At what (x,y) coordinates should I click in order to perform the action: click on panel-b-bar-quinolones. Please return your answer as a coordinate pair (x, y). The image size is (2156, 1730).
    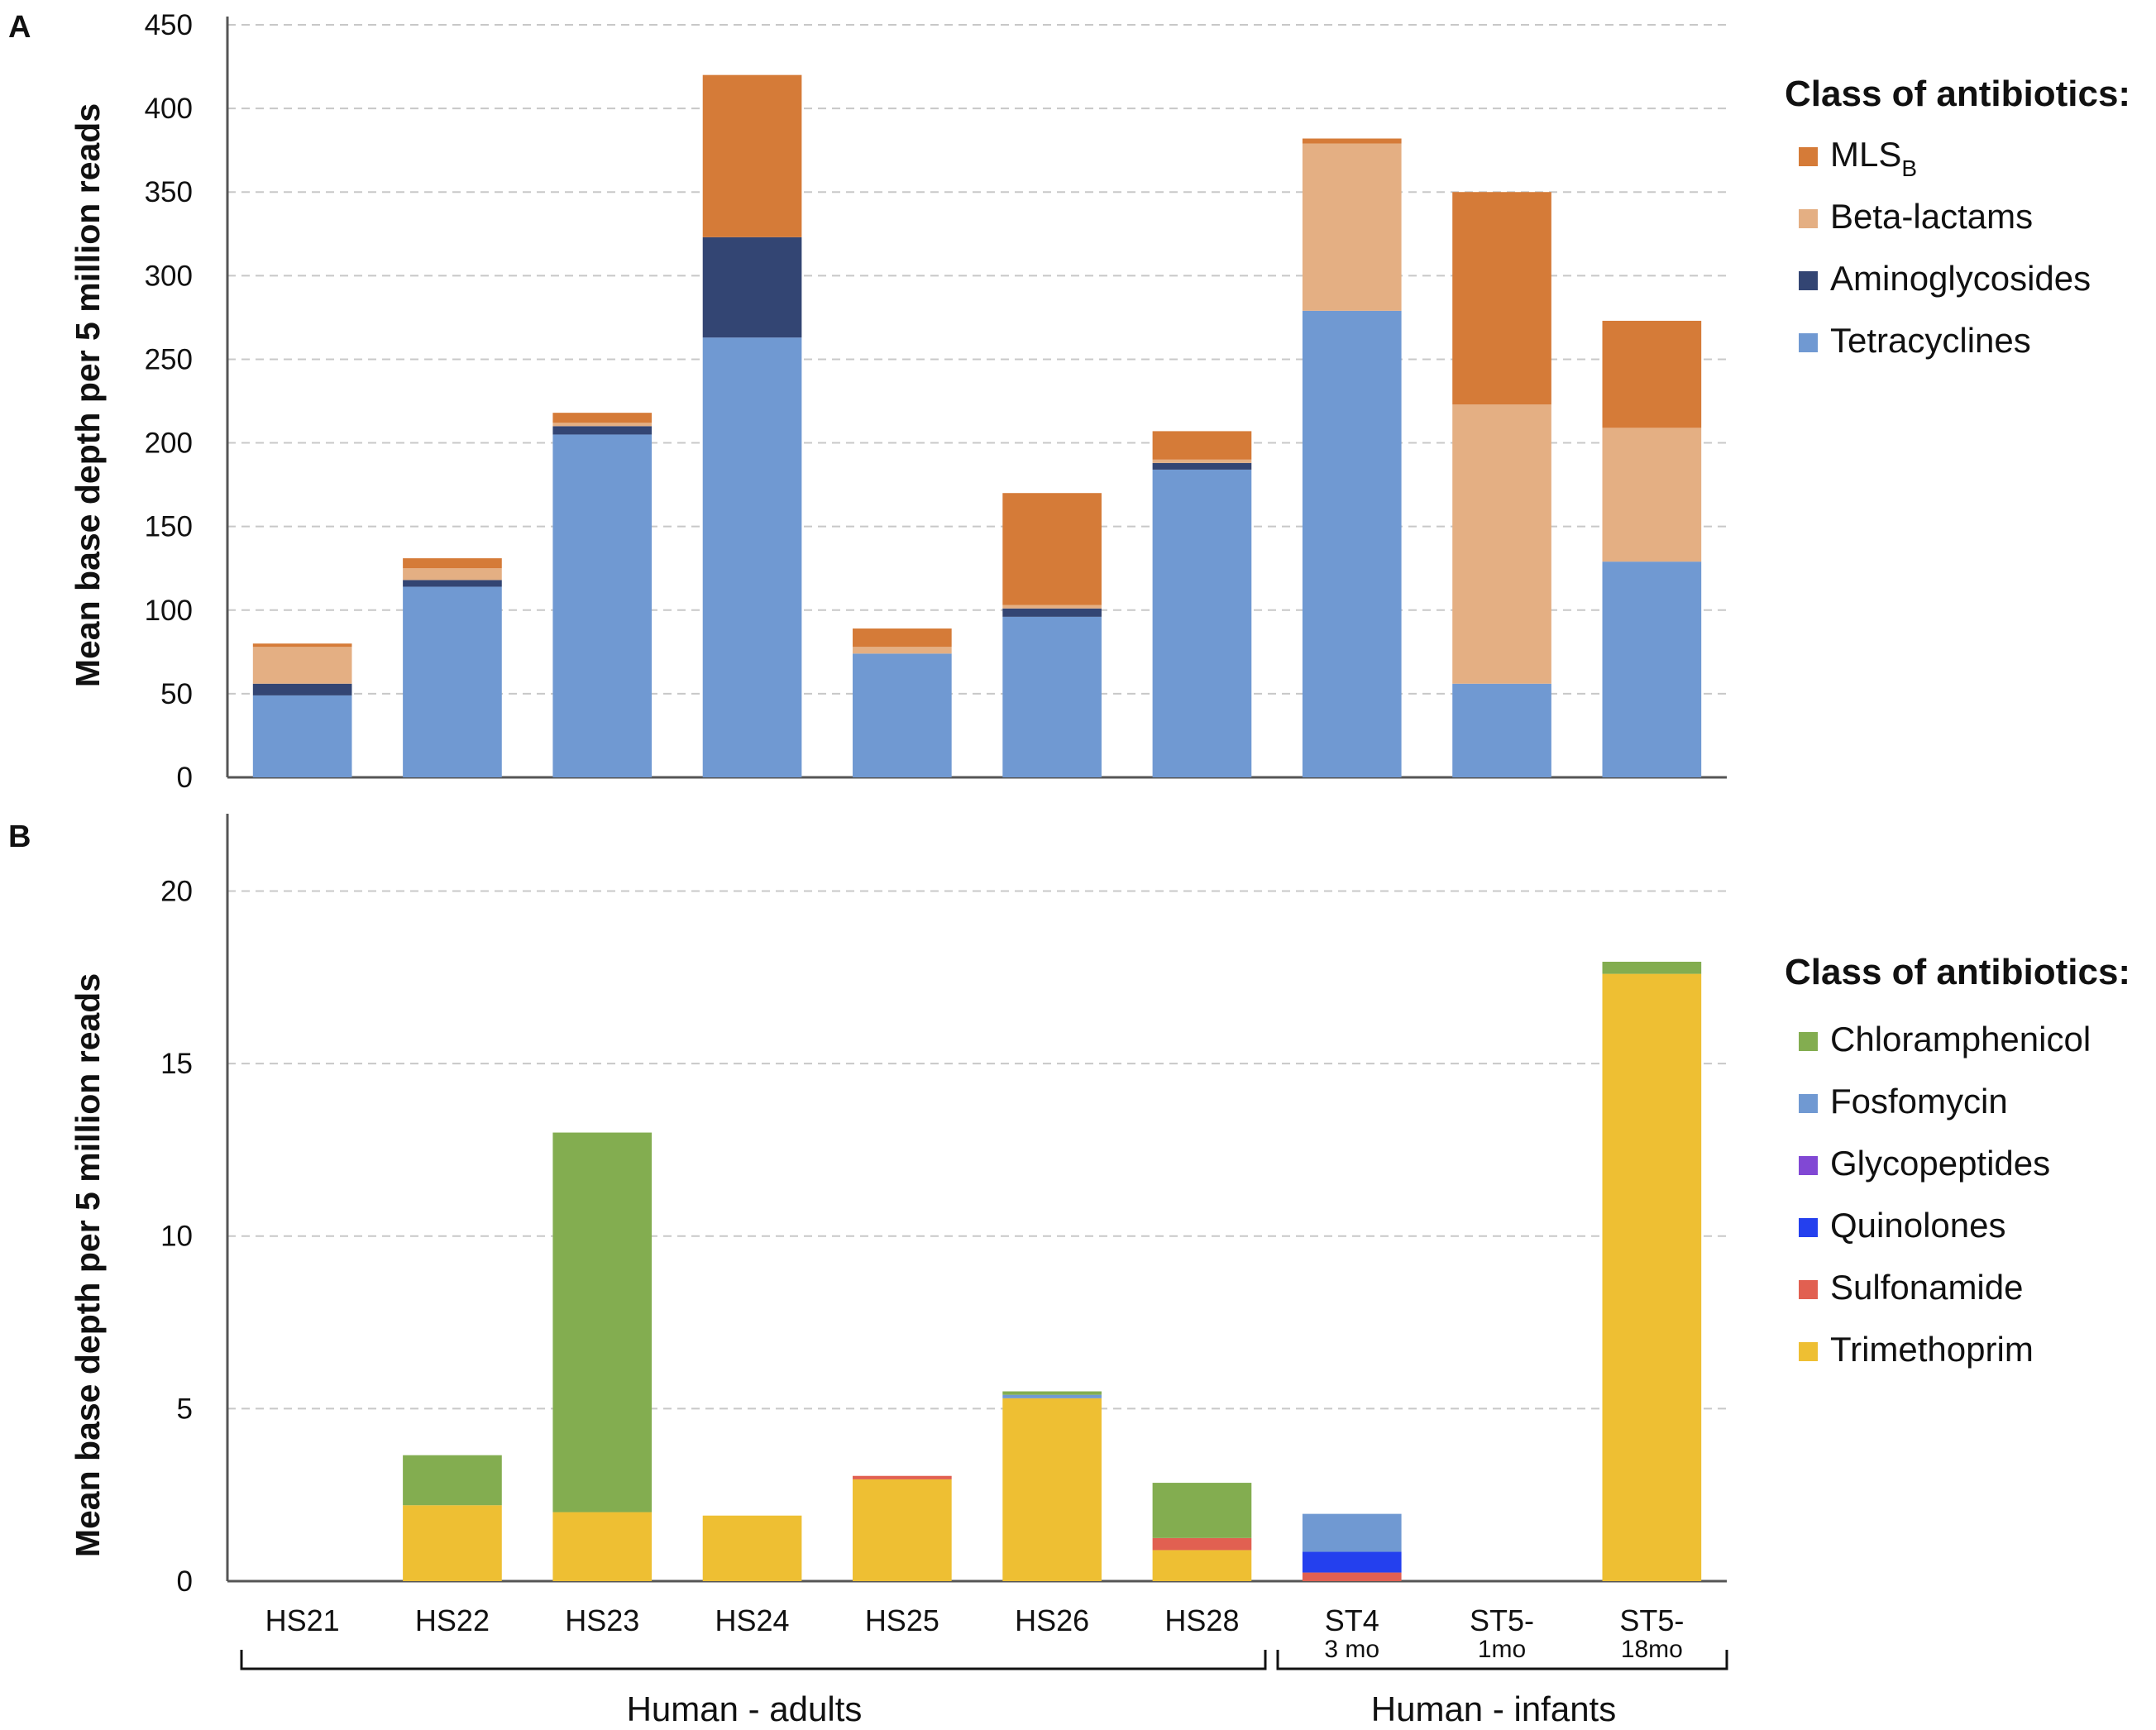
    Looking at the image, I should click on (1352, 1562).